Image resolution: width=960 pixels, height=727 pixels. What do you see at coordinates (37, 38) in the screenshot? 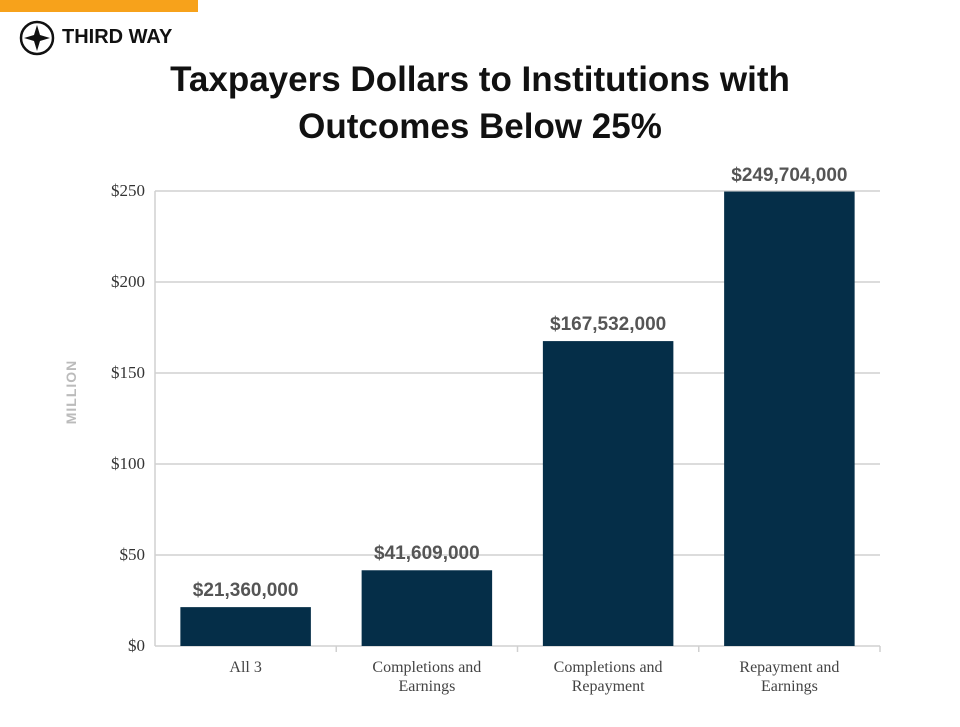
I see `logo-icon` at bounding box center [37, 38].